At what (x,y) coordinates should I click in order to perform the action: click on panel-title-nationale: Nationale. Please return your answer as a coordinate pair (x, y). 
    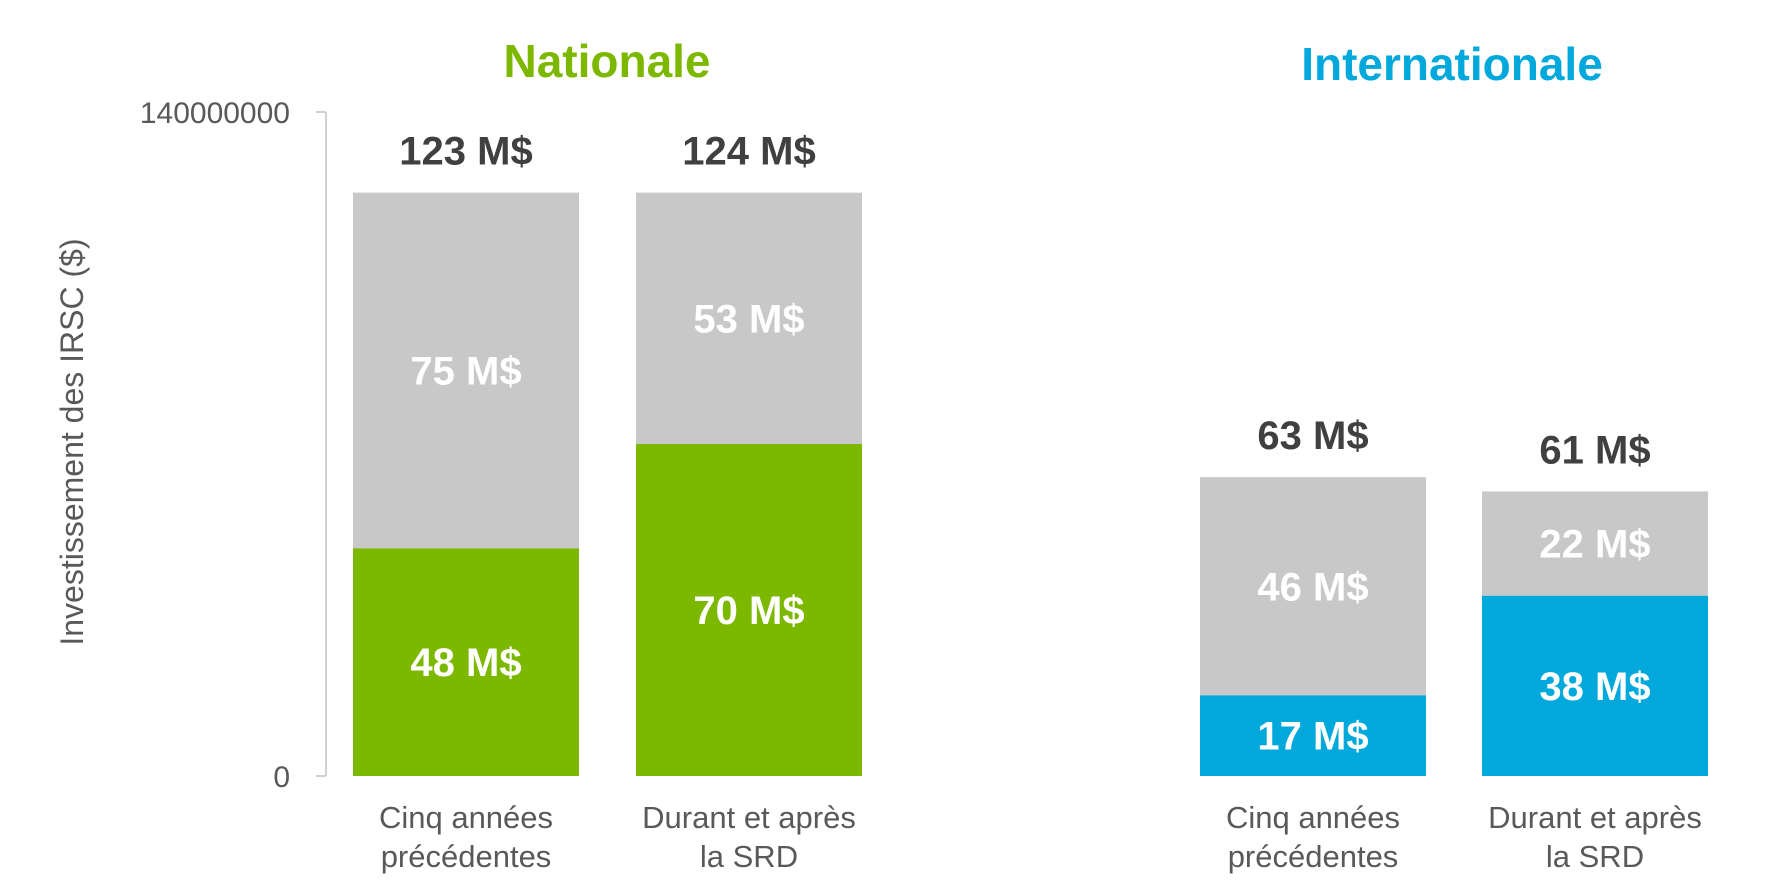
    Looking at the image, I should click on (606, 61).